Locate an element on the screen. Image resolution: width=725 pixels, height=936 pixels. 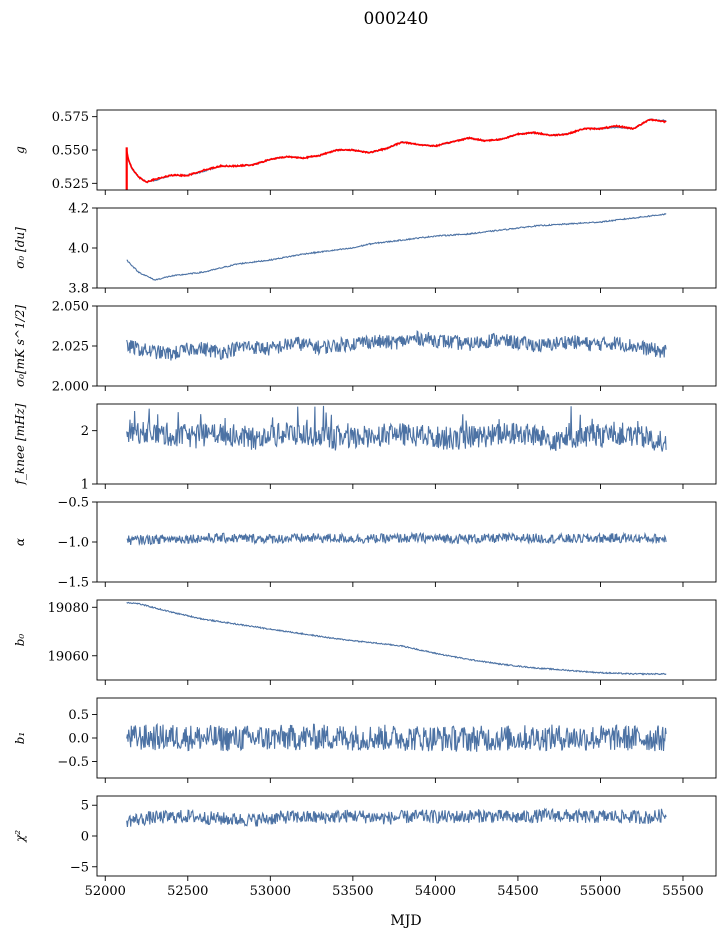
x-tick-label: 52500 is located at coordinates (187, 891).